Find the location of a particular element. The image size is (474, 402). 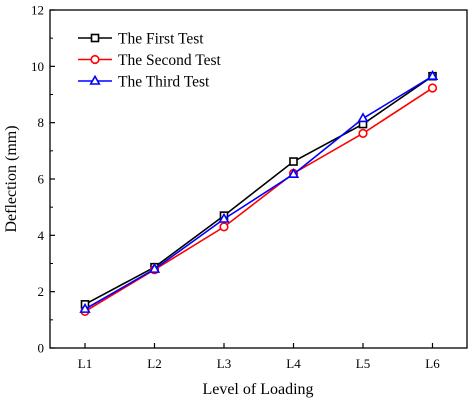

x-tick-label: L5 is located at coordinates (363, 363).